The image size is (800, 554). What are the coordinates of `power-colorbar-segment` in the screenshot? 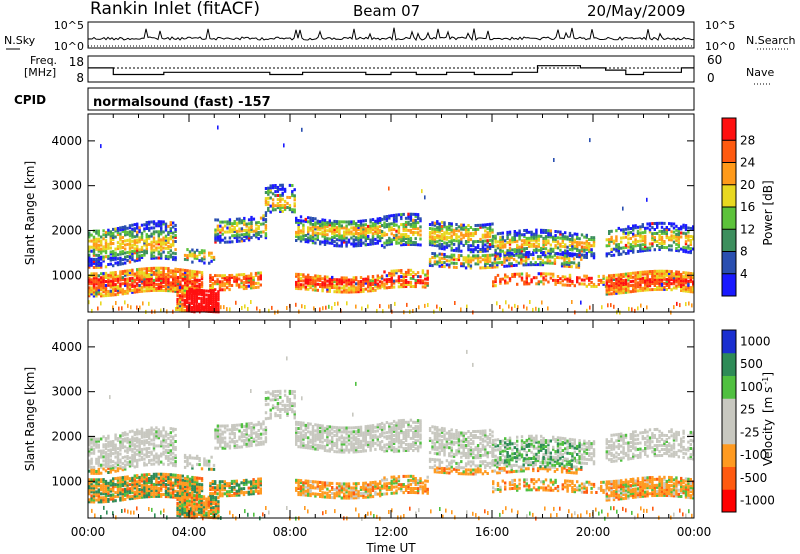 It's located at (729, 196).